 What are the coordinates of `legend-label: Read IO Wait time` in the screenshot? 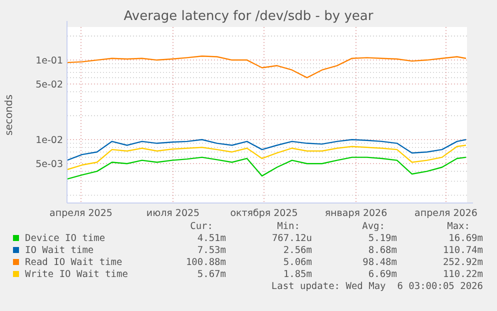 It's located at (74, 262).